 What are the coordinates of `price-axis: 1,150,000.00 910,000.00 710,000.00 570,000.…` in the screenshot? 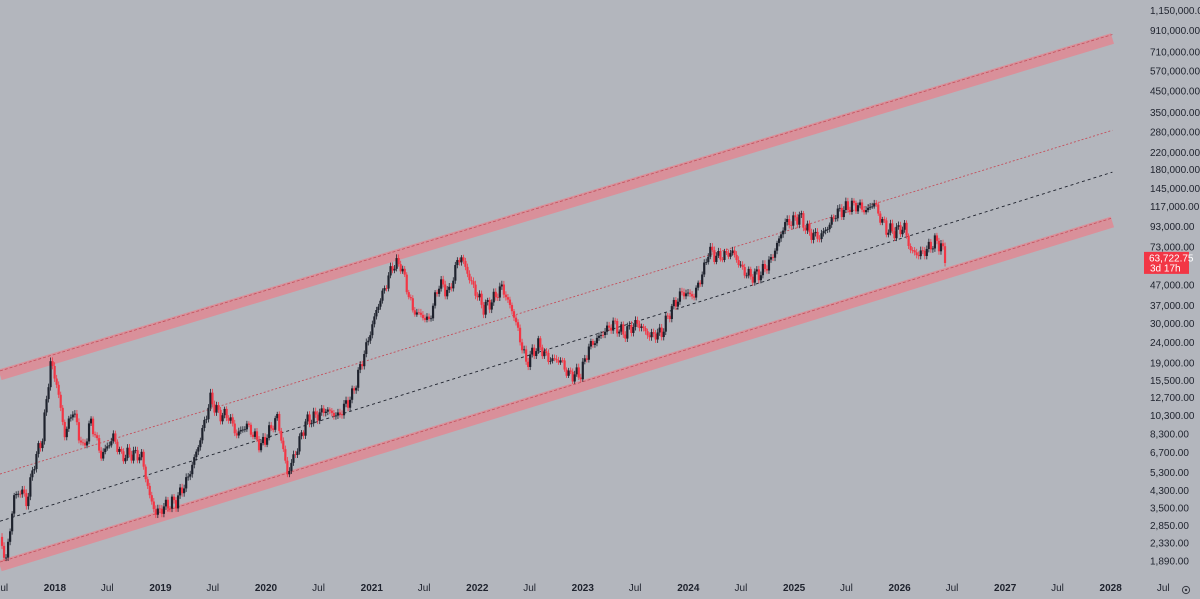 It's located at (1175, 286).